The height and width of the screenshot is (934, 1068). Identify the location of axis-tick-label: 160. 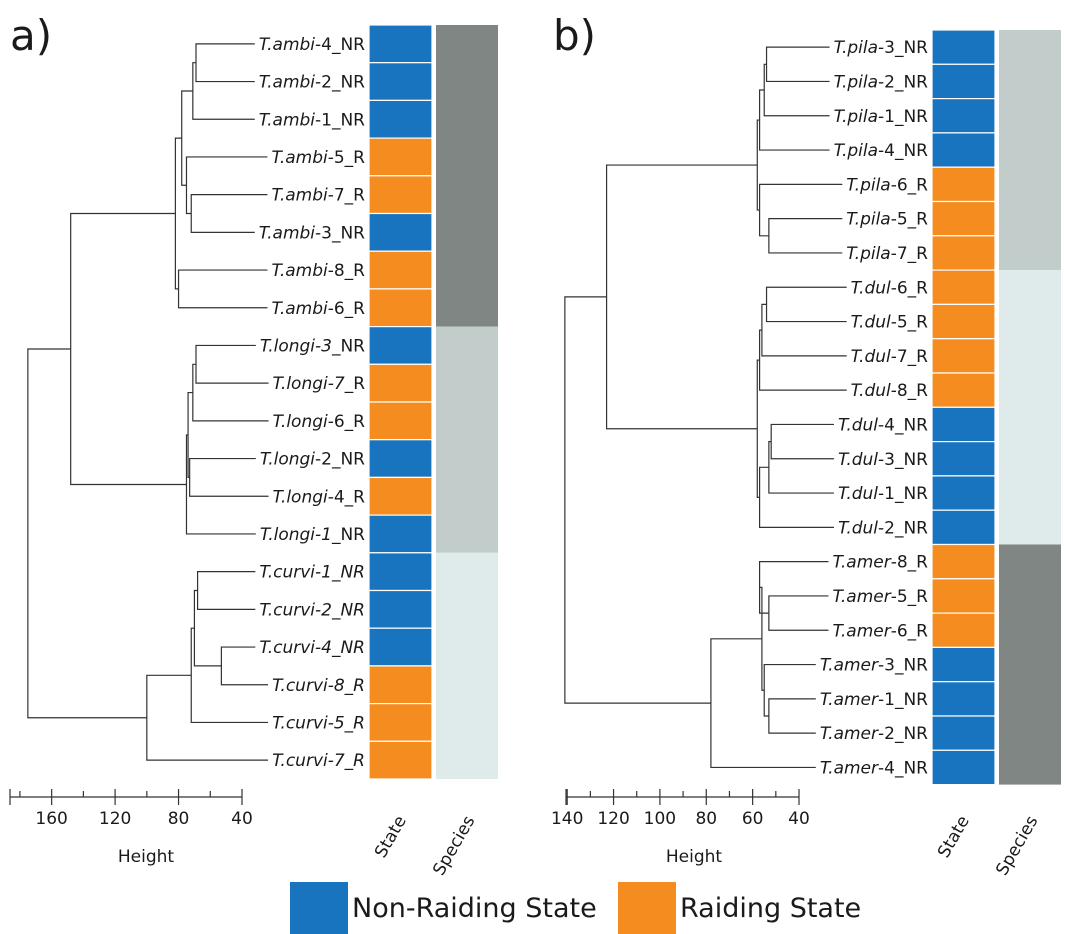
(51, 819).